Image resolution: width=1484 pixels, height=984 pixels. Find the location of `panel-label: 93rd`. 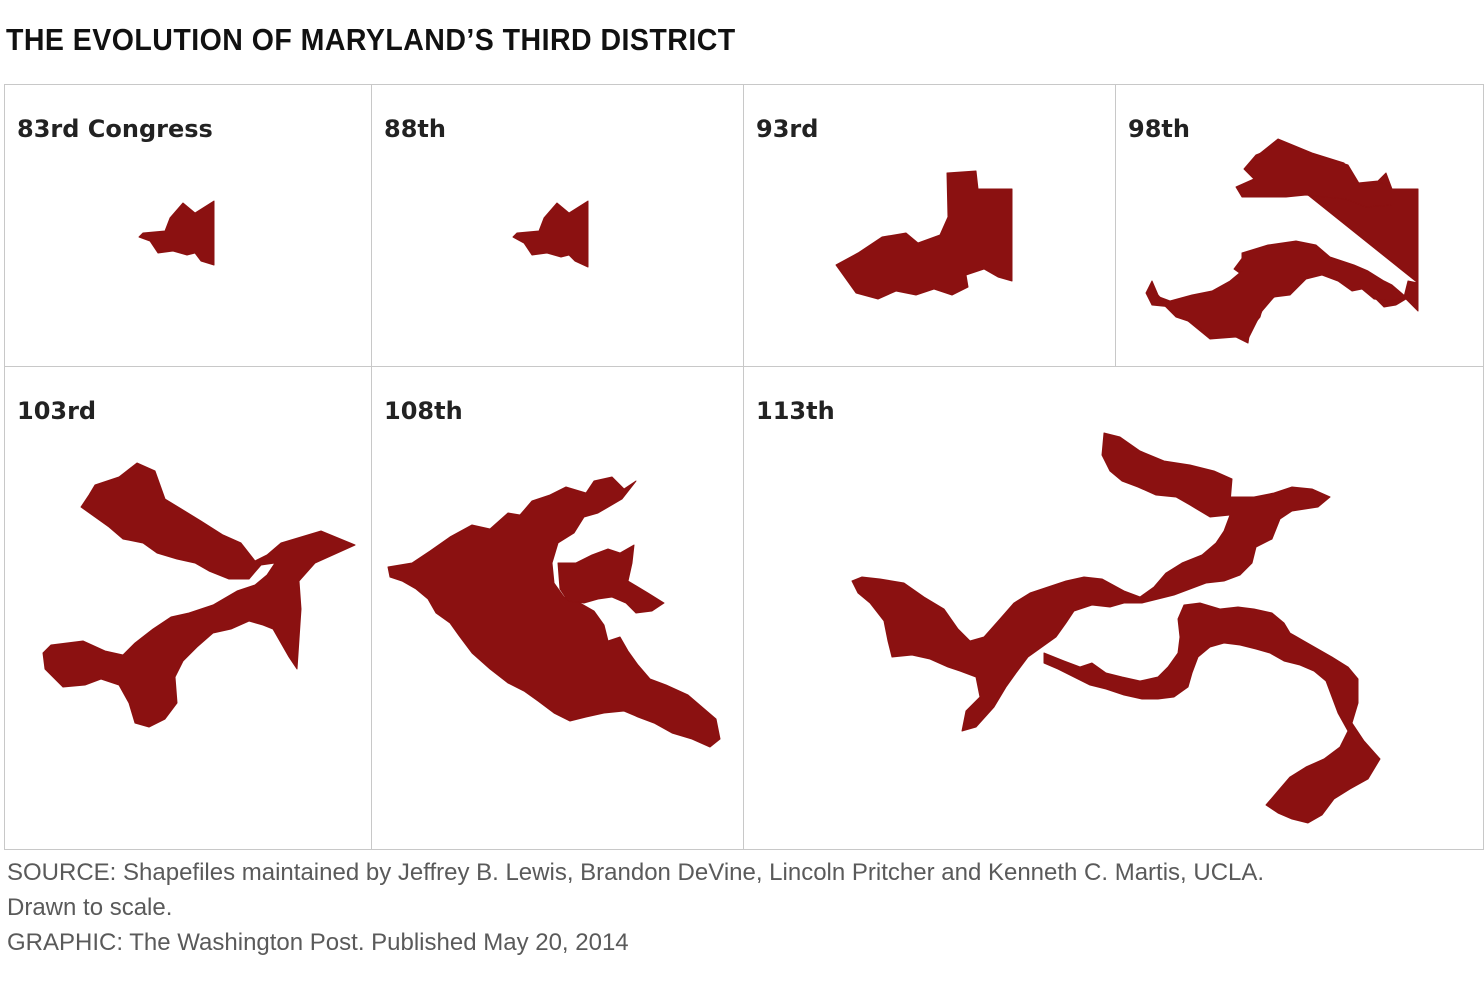

panel-label: 93rd is located at coordinates (787, 129).